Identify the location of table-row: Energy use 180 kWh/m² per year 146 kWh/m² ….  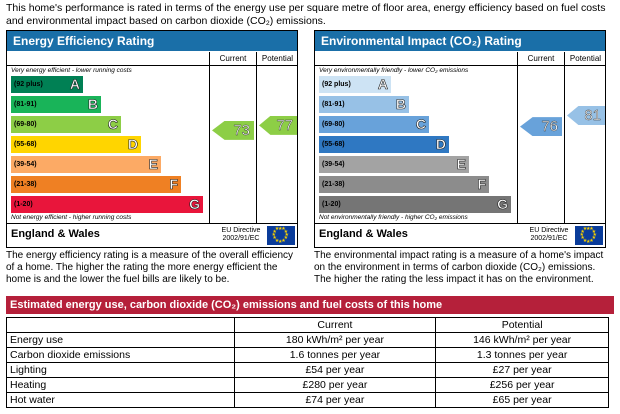
(307, 340).